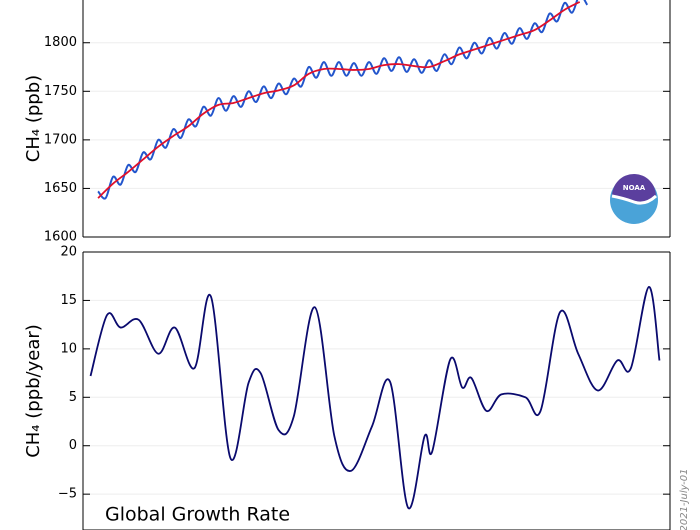  I want to click on y-axis-label: CH₄ (ppb), so click(33, 118).